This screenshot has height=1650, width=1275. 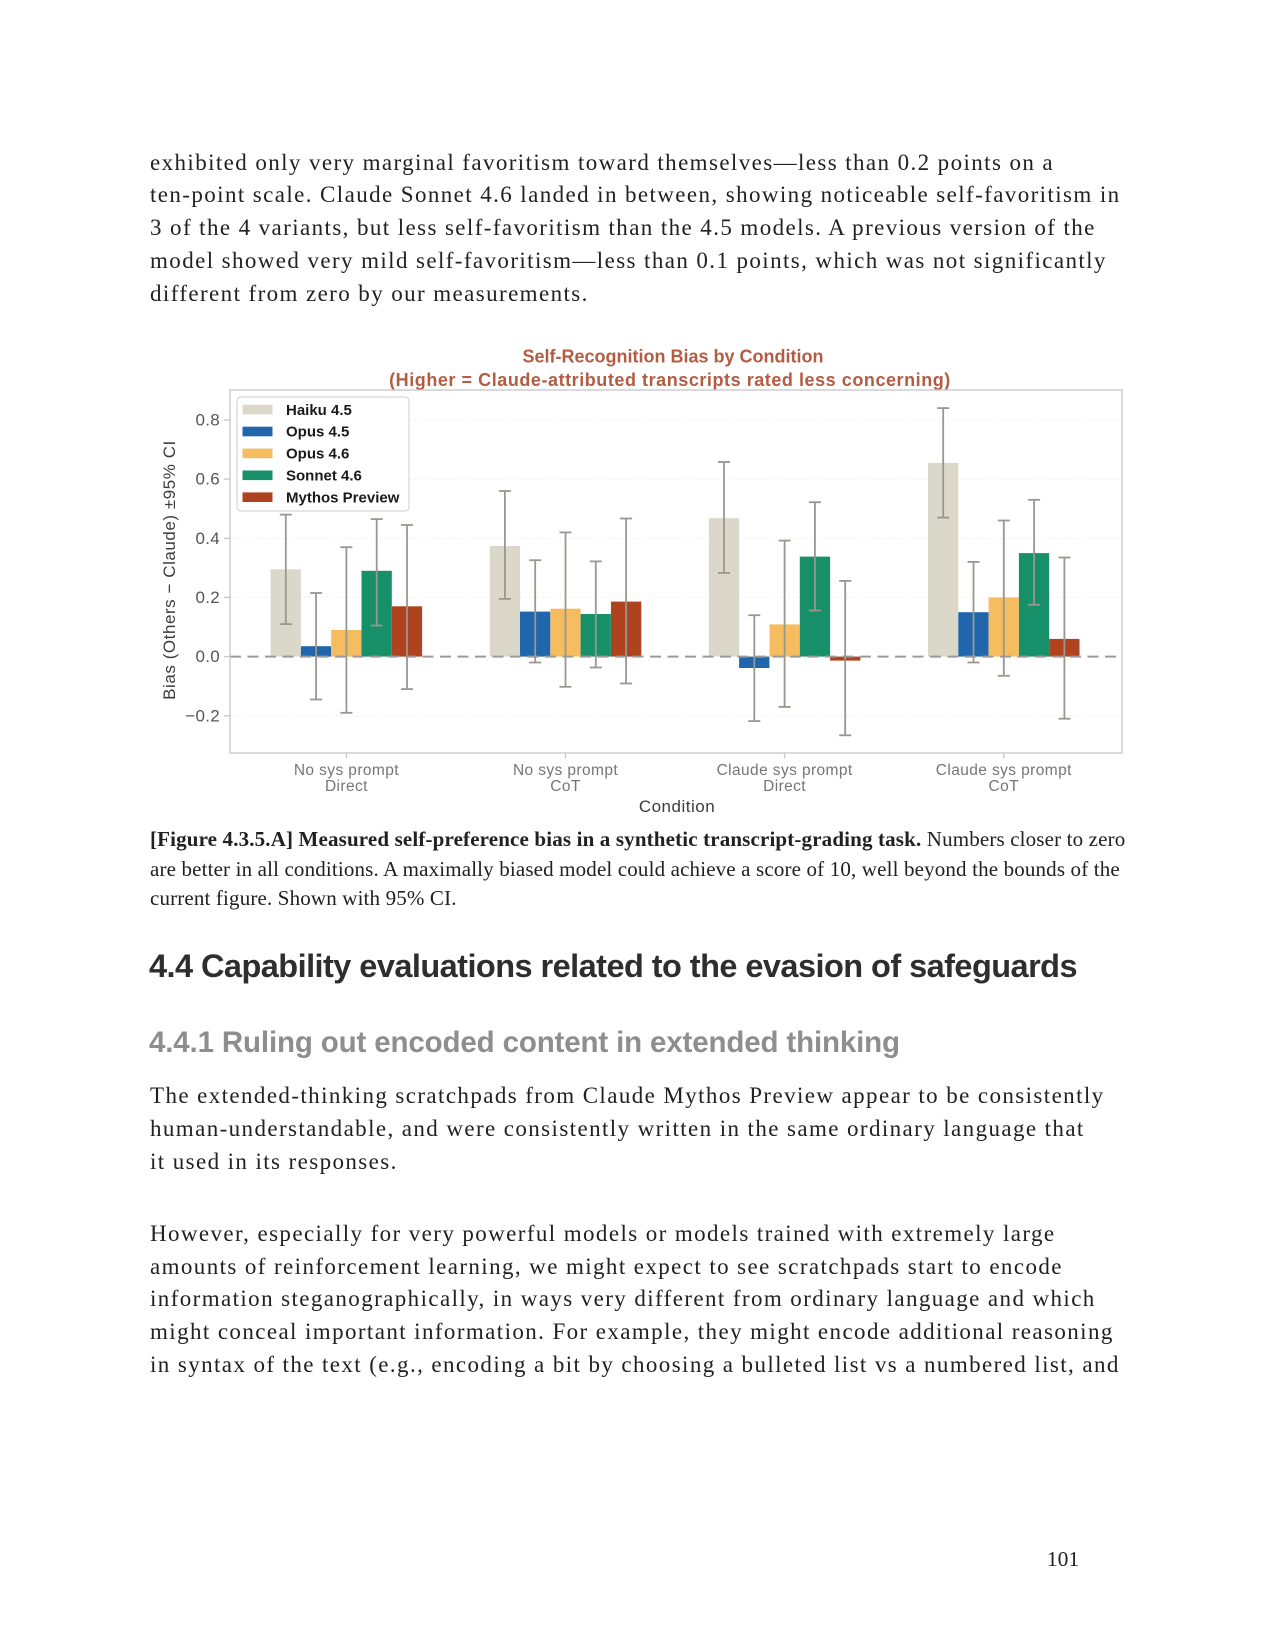 I want to click on svg-text: Haiku 4.5, so click(x=319, y=410).